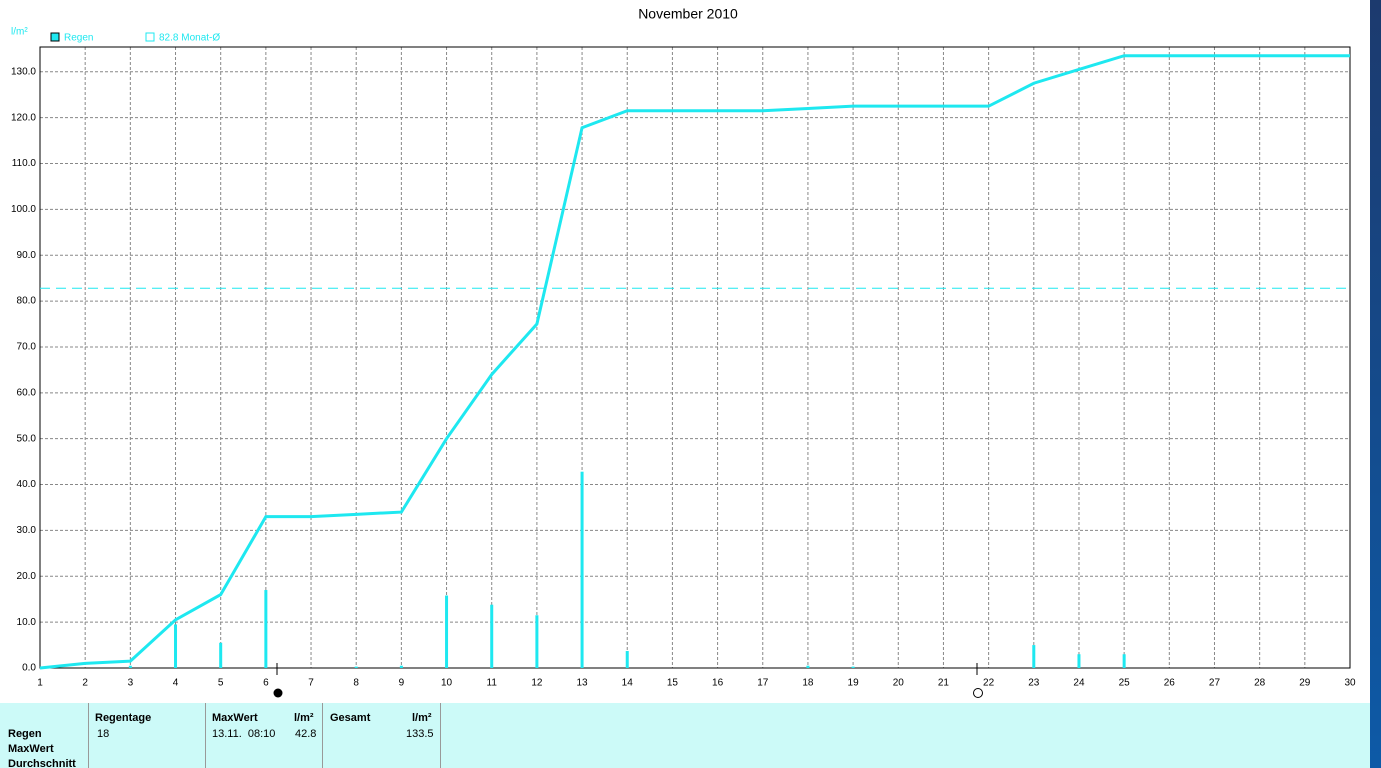  I want to click on x-tick-label: 2, so click(85, 683).